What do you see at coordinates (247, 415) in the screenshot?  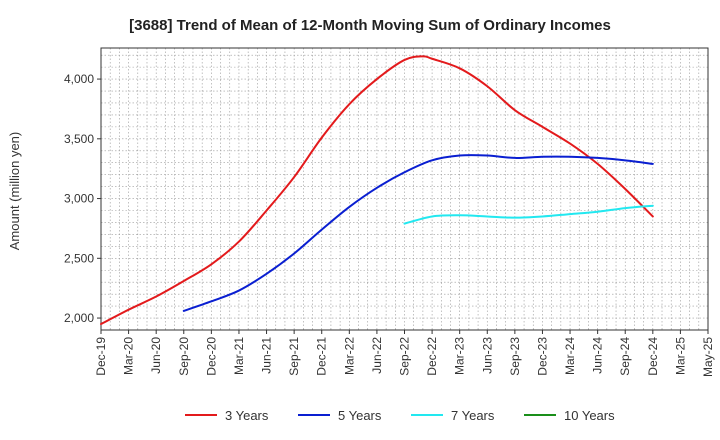 I see `legend-label: 3 Years` at bounding box center [247, 415].